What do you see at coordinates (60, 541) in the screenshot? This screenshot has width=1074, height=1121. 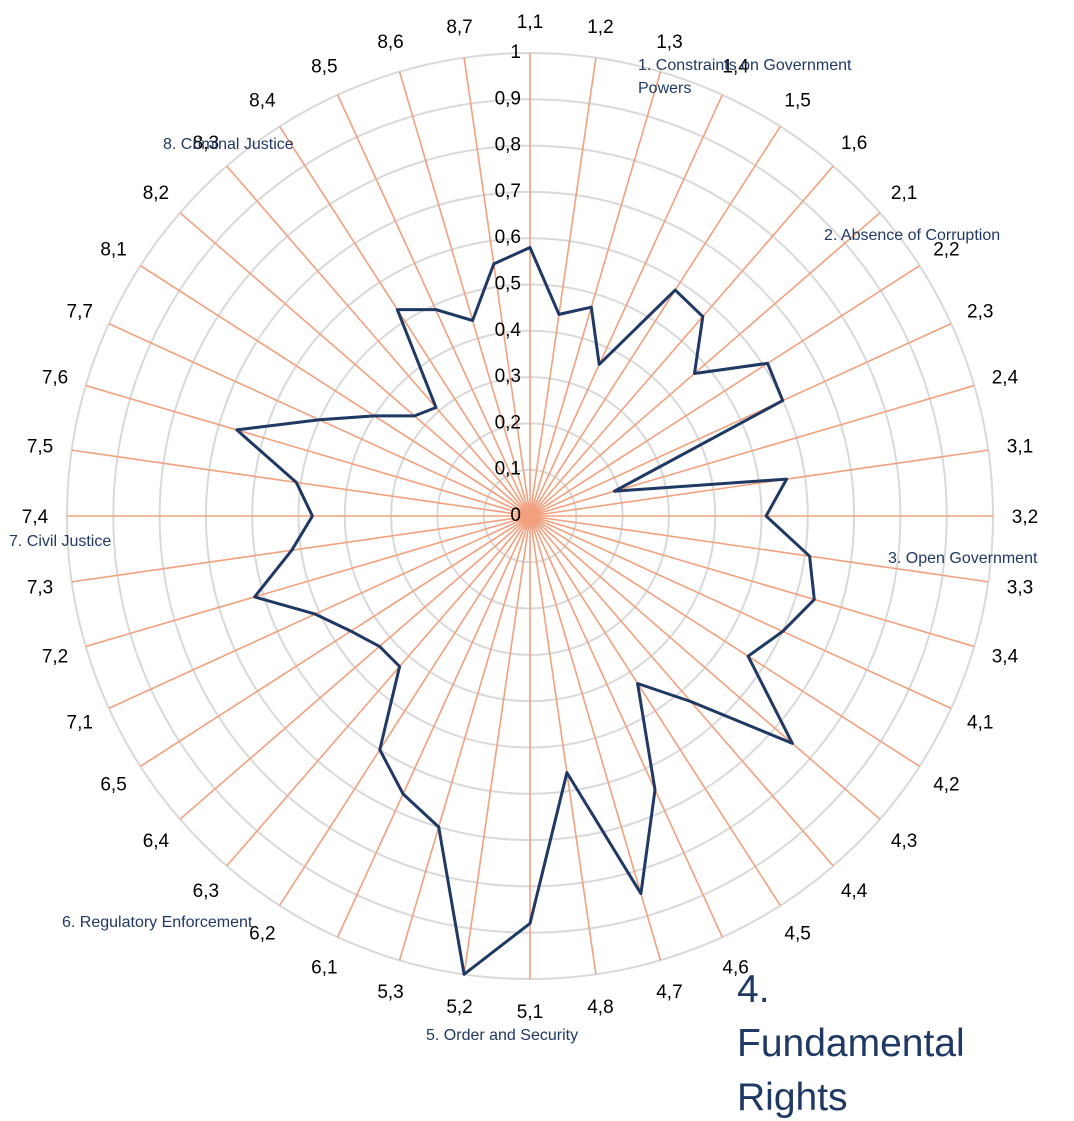 I see `pillar-label-7: 7. Civil Justice` at bounding box center [60, 541].